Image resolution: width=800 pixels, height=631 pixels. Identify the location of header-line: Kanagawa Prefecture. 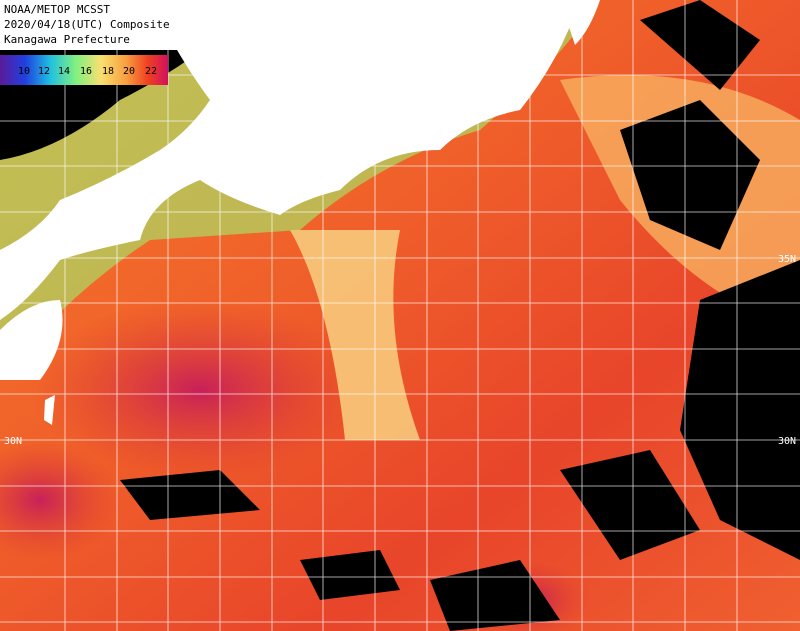
(67, 39).